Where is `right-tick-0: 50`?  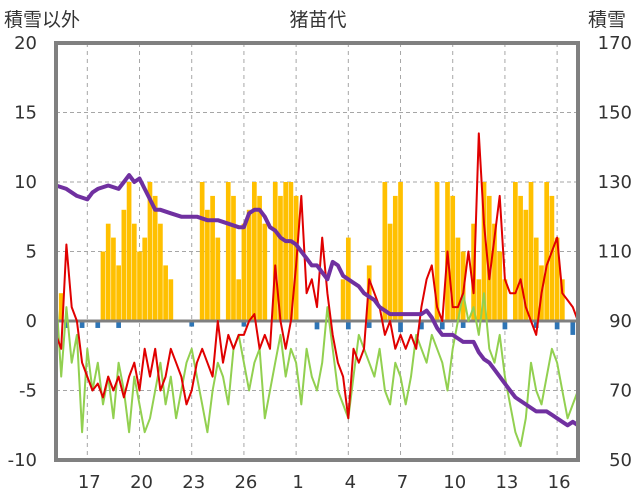
right-tick-0: 50 is located at coordinates (620, 460).